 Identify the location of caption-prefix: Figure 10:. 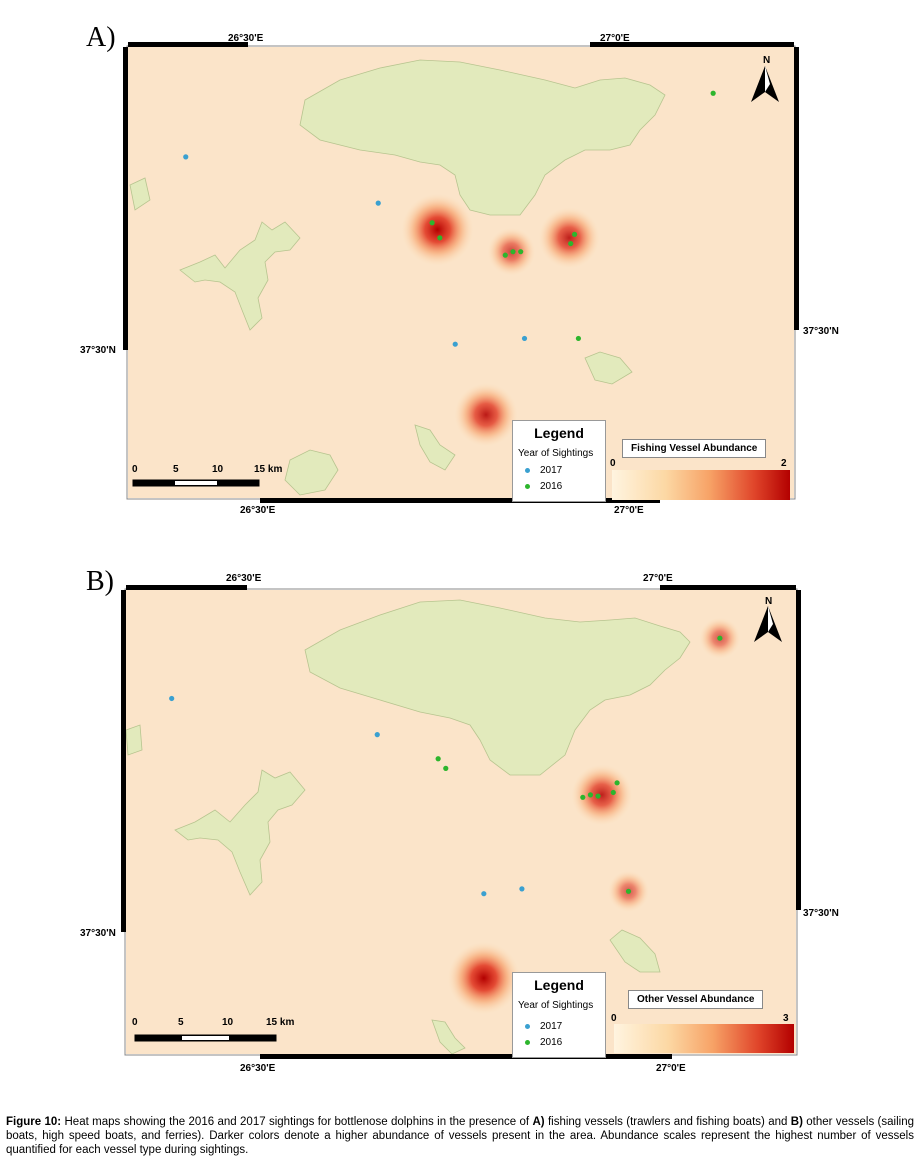
(34, 1122).